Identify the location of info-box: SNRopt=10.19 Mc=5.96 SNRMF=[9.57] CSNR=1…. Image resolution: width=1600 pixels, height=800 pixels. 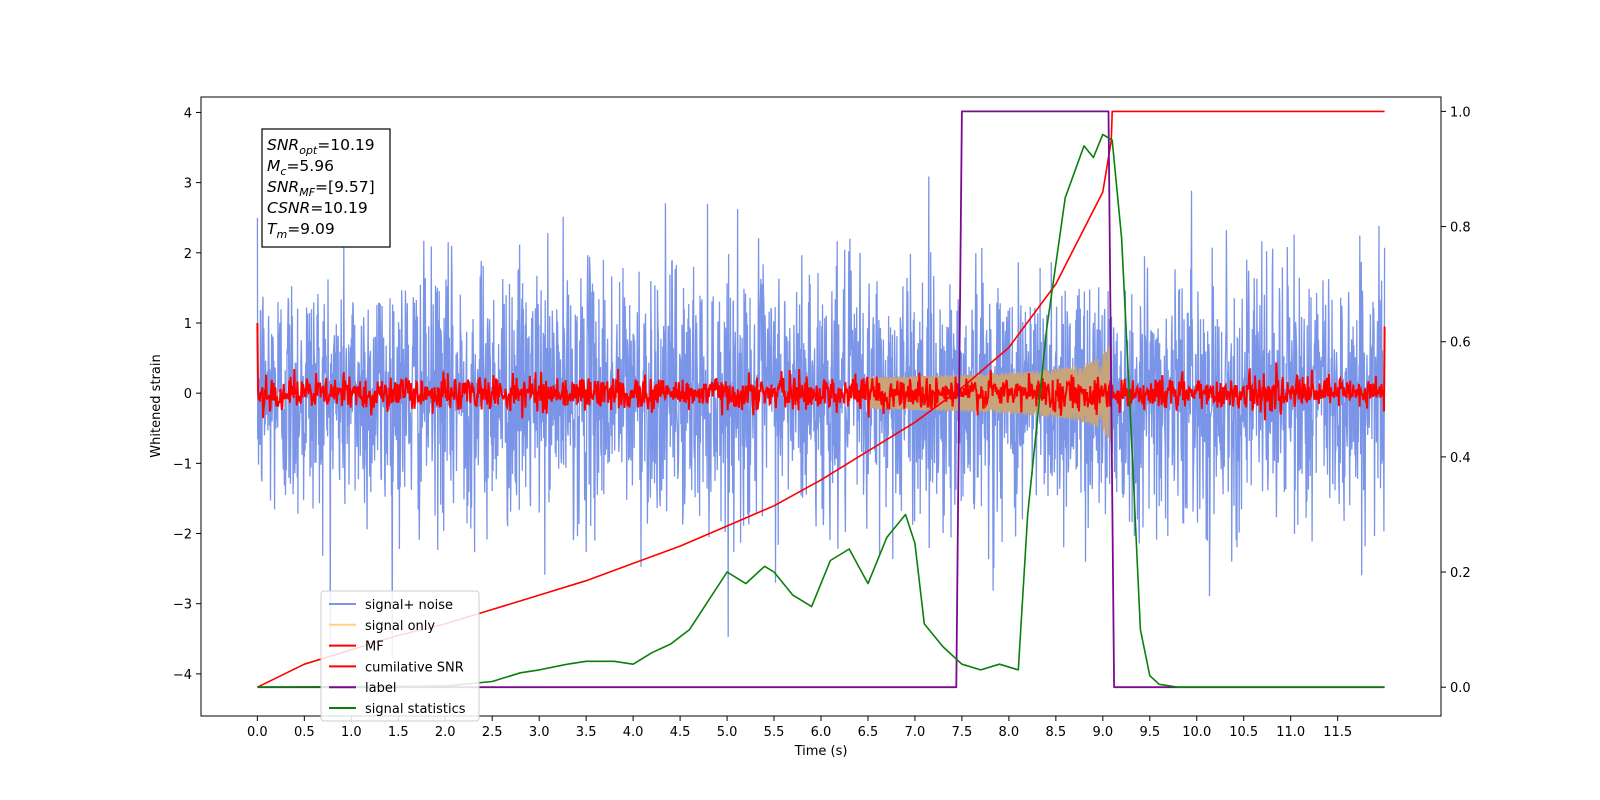
(326, 188).